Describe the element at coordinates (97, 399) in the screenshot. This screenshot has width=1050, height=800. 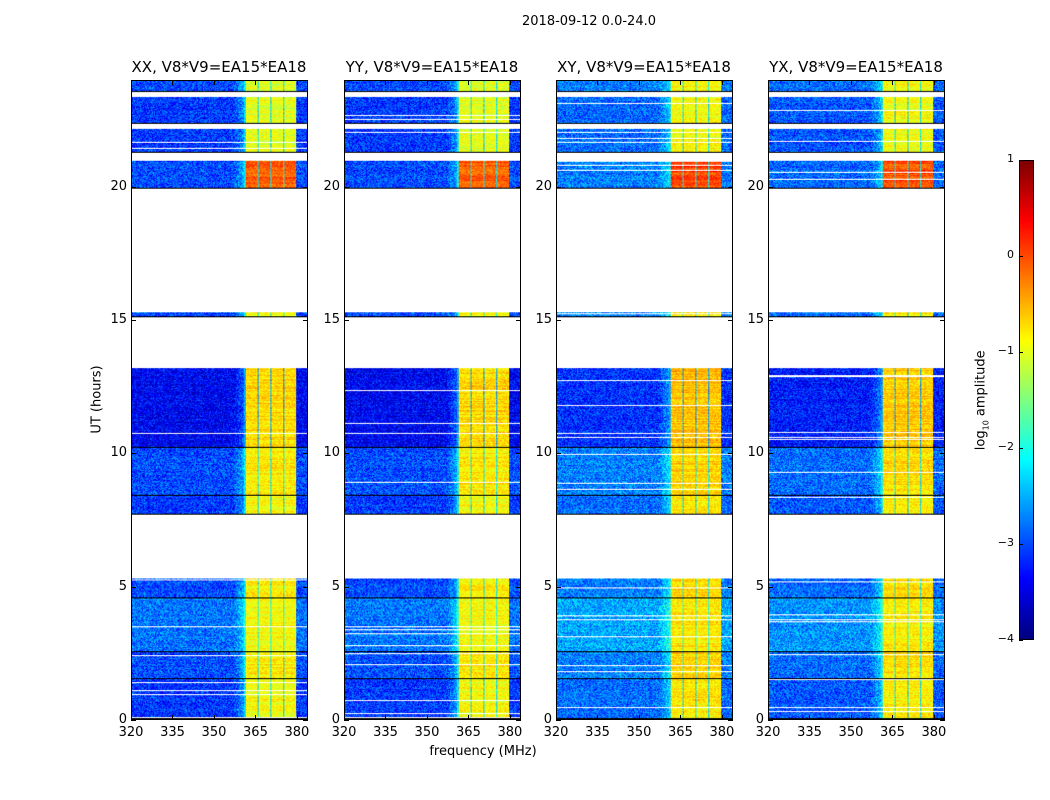
I see `y-axis-label: UT (hours)` at that location.